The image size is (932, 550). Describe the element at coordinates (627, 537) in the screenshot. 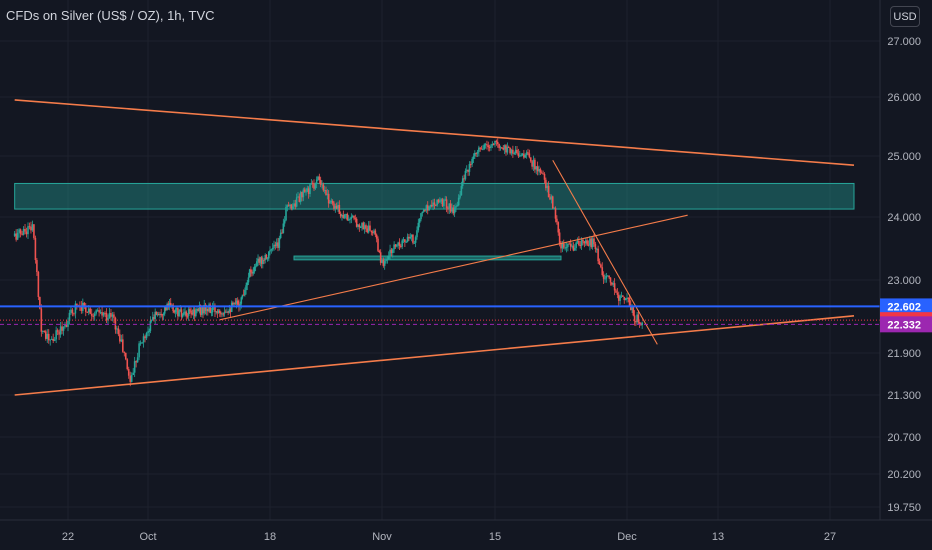

I see `time-tick-label: Dec` at that location.